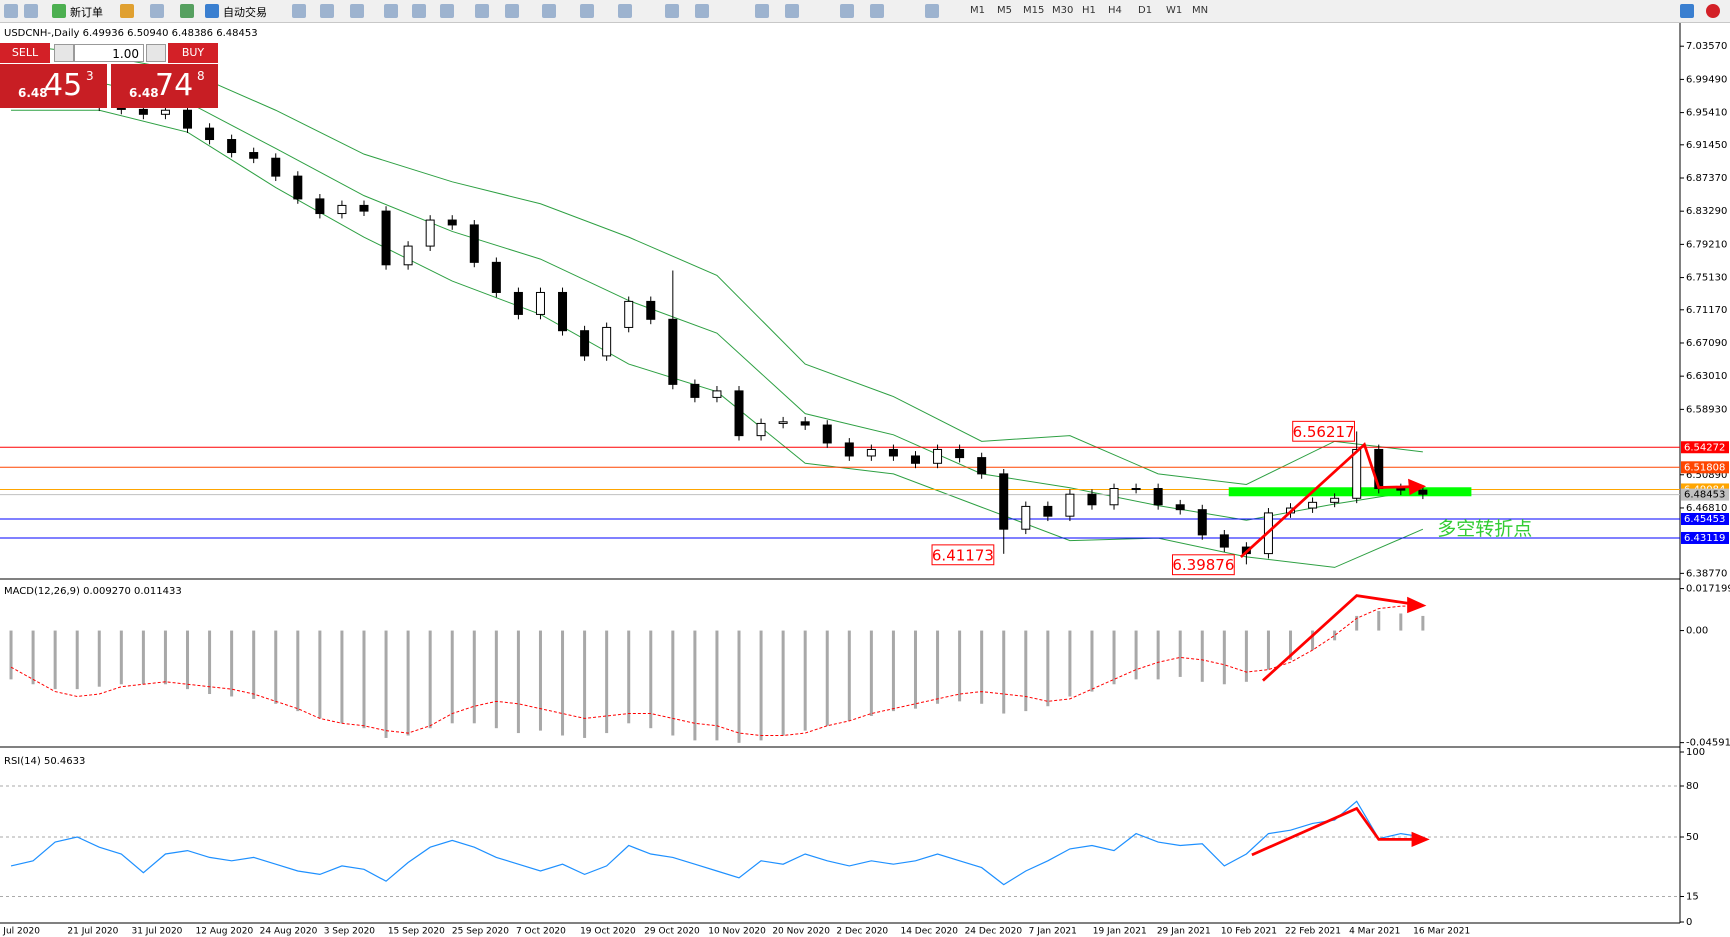  What do you see at coordinates (245, 12) in the screenshot?
I see `auto-trading-button: 自动交易` at bounding box center [245, 12].